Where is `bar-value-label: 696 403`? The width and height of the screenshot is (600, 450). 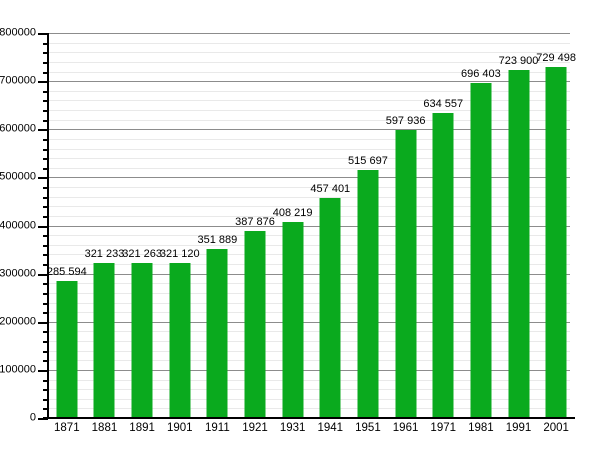 bar-value-label: 696 403 is located at coordinates (480, 73).